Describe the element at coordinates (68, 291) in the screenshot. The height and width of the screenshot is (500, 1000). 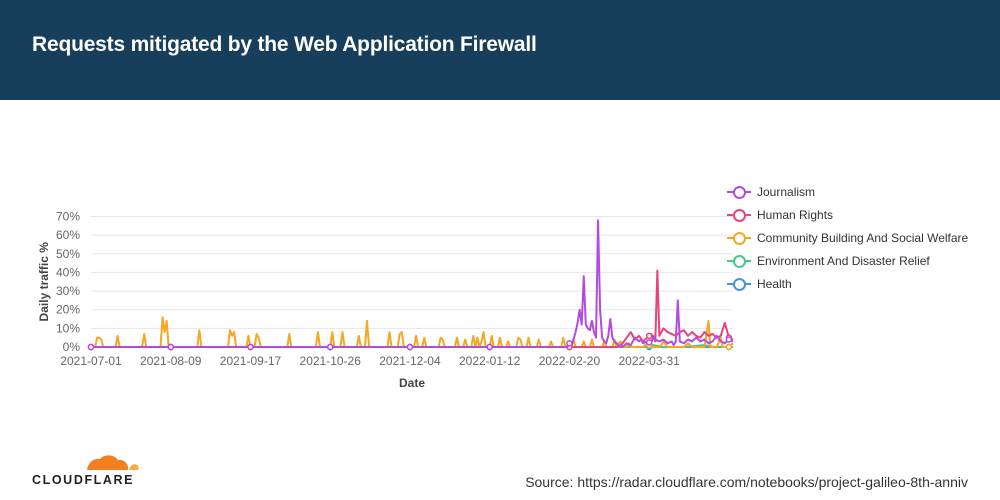
I see `y-tick-label: 30%` at that location.